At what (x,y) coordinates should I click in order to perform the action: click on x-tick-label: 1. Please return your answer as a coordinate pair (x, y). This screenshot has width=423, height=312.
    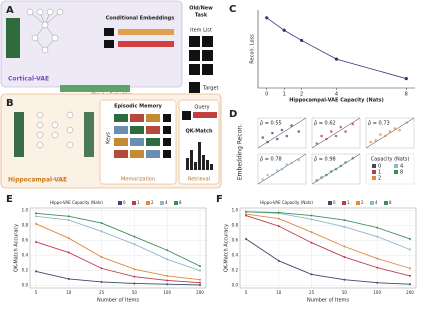
    Looking at the image, I should click on (284, 95).